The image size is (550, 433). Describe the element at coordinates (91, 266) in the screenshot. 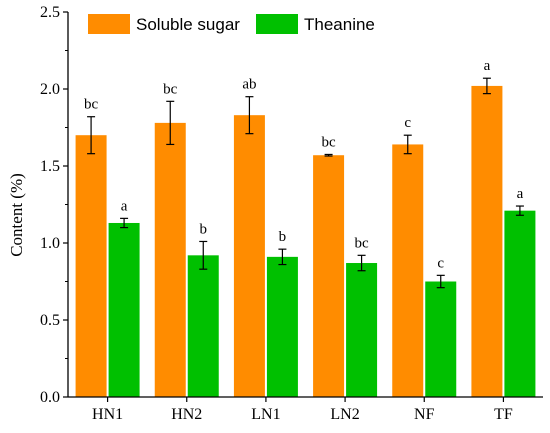

I see `bar-soluble-sugar-hn1` at that location.